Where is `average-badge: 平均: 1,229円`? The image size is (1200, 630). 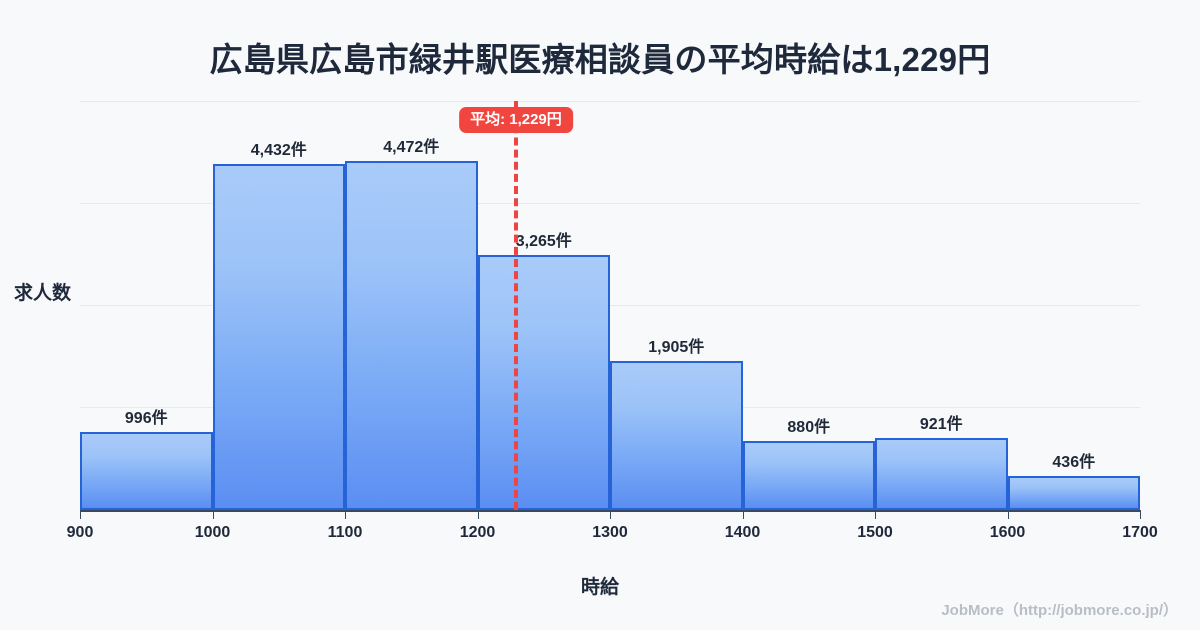
average-badge: 平均: 1,229円 is located at coordinates (516, 120).